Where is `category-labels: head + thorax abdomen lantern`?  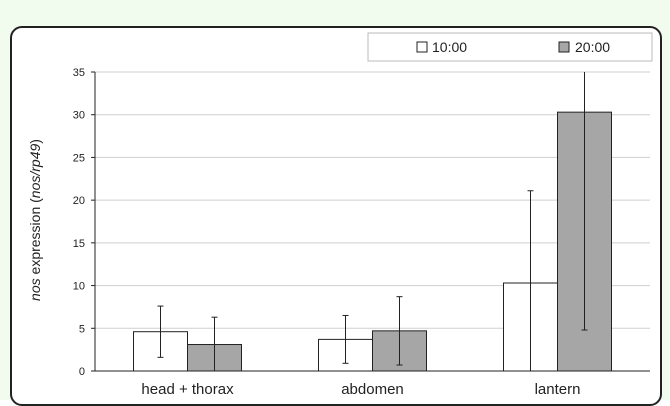 category-labels: head + thorax abdomen lantern is located at coordinates (360, 389).